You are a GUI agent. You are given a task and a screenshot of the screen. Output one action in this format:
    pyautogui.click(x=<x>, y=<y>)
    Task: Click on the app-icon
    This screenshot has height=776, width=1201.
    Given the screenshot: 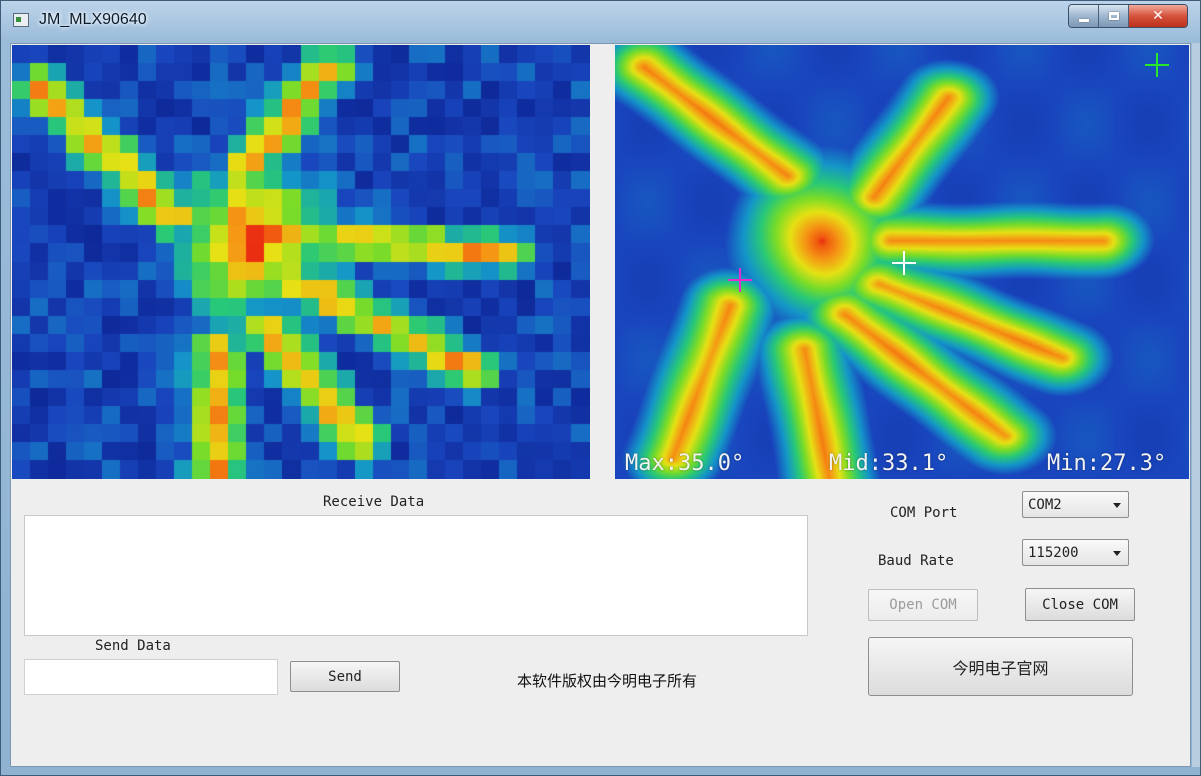 What is the action you would take?
    pyautogui.click(x=21, y=20)
    